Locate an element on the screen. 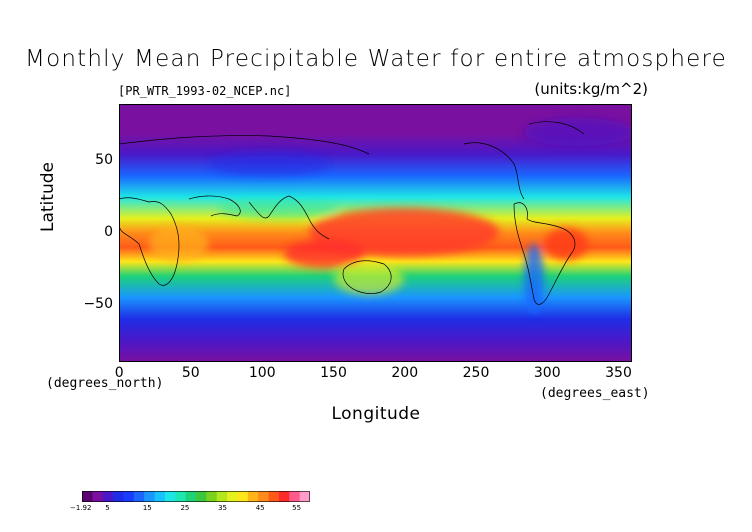 This screenshot has height=532, width=752. colorbar-svg is located at coordinates (196, 496).